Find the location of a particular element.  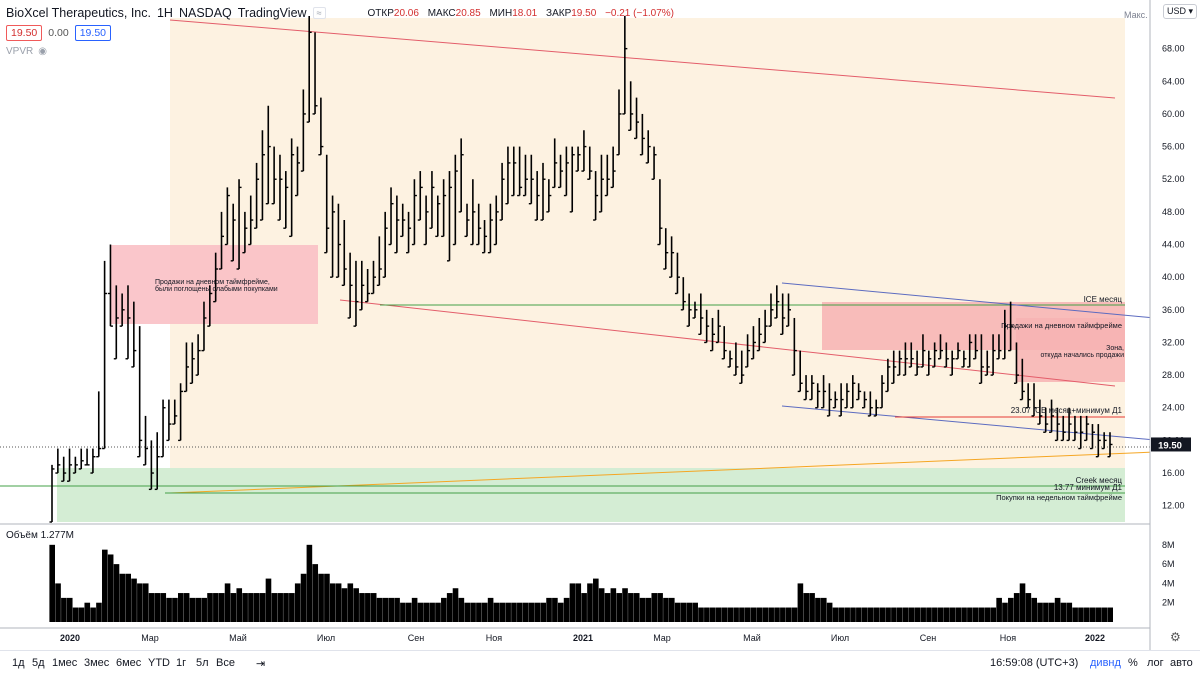

ask-pill: 19.50 is located at coordinates (92, 33).